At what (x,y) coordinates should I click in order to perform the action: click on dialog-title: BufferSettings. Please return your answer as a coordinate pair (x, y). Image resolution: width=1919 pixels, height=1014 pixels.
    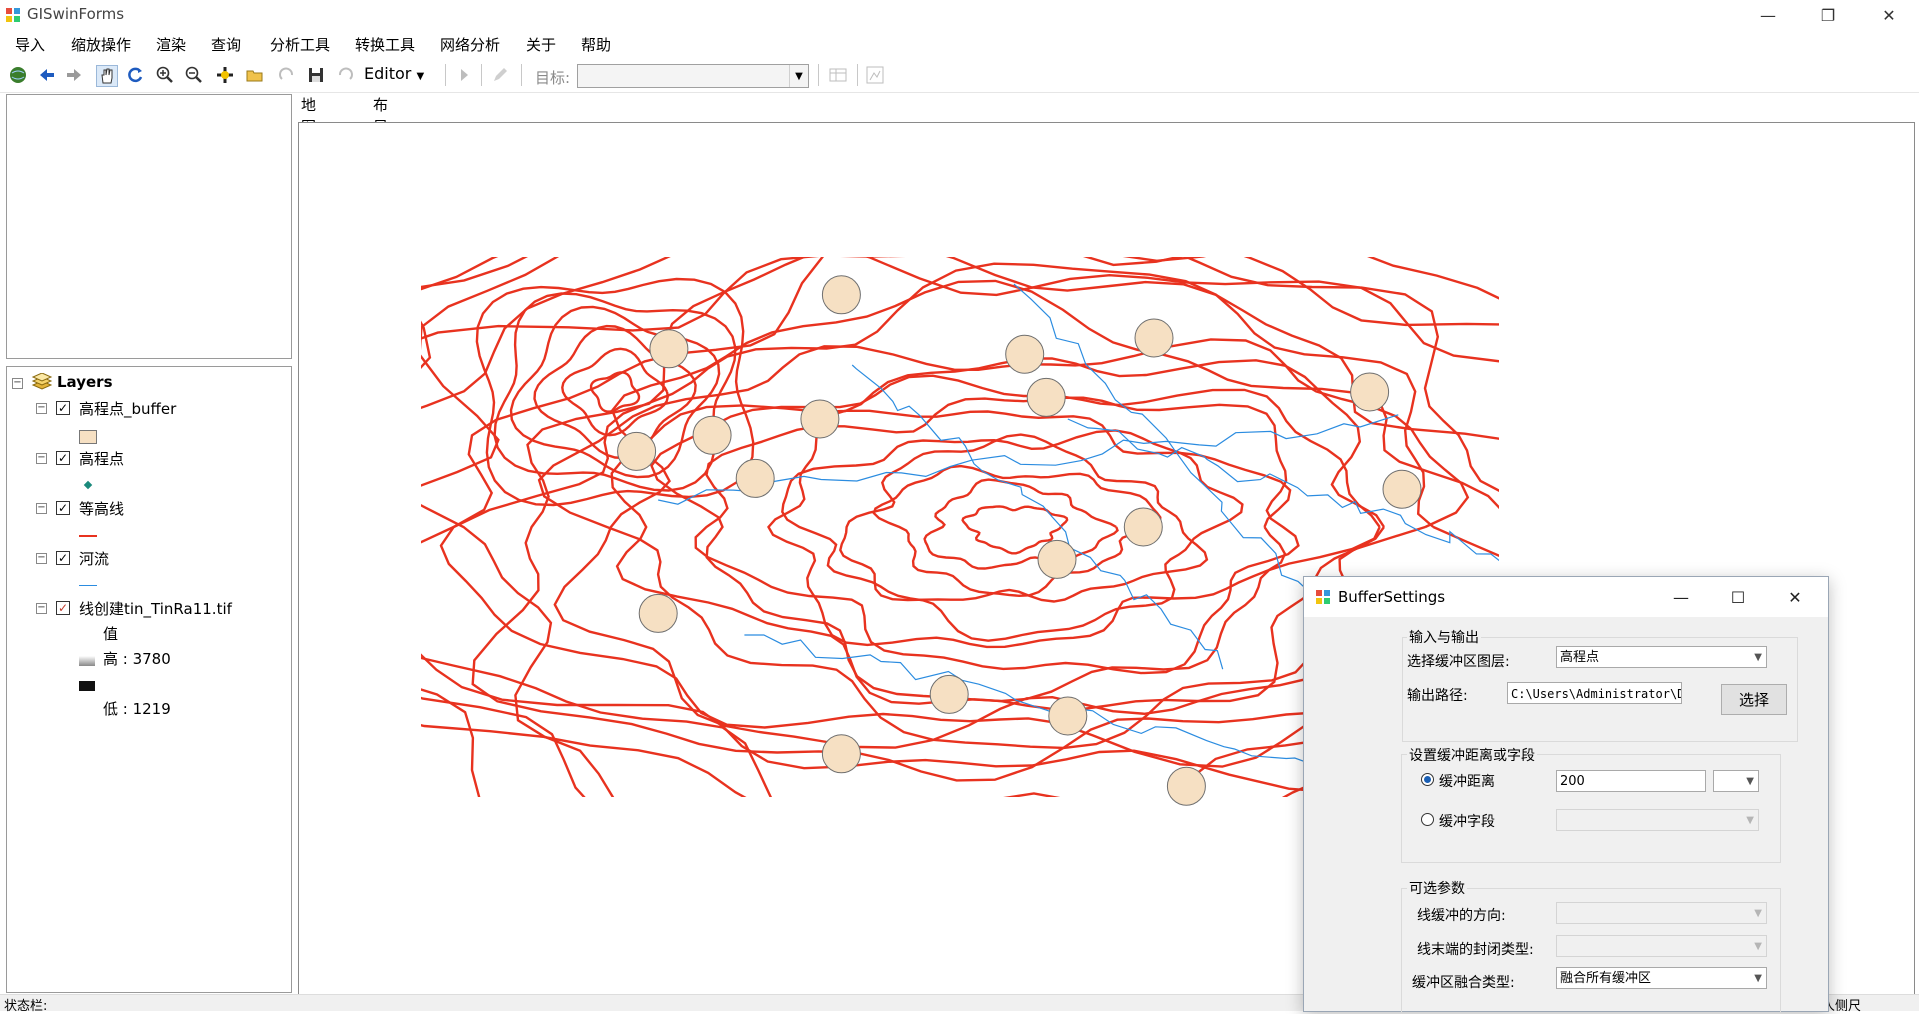
    Looking at the image, I should click on (1392, 597).